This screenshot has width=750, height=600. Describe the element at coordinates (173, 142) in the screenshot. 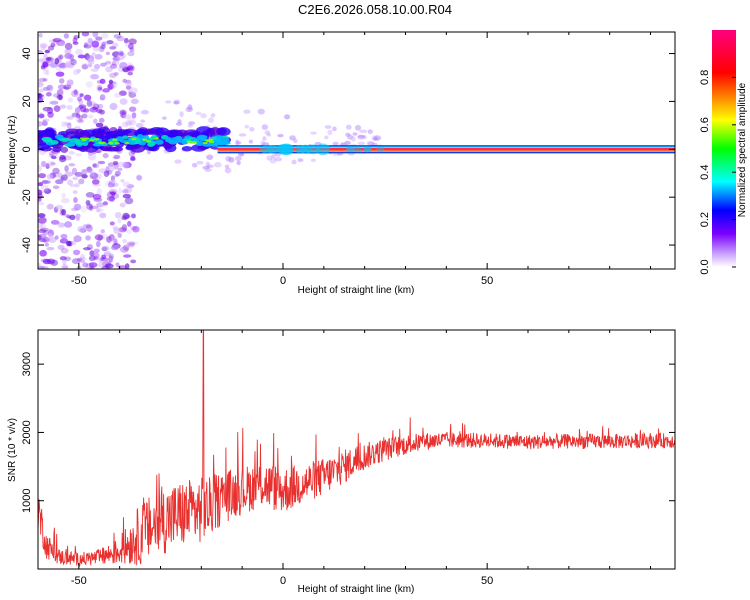

I see `band-core-blob` at that location.